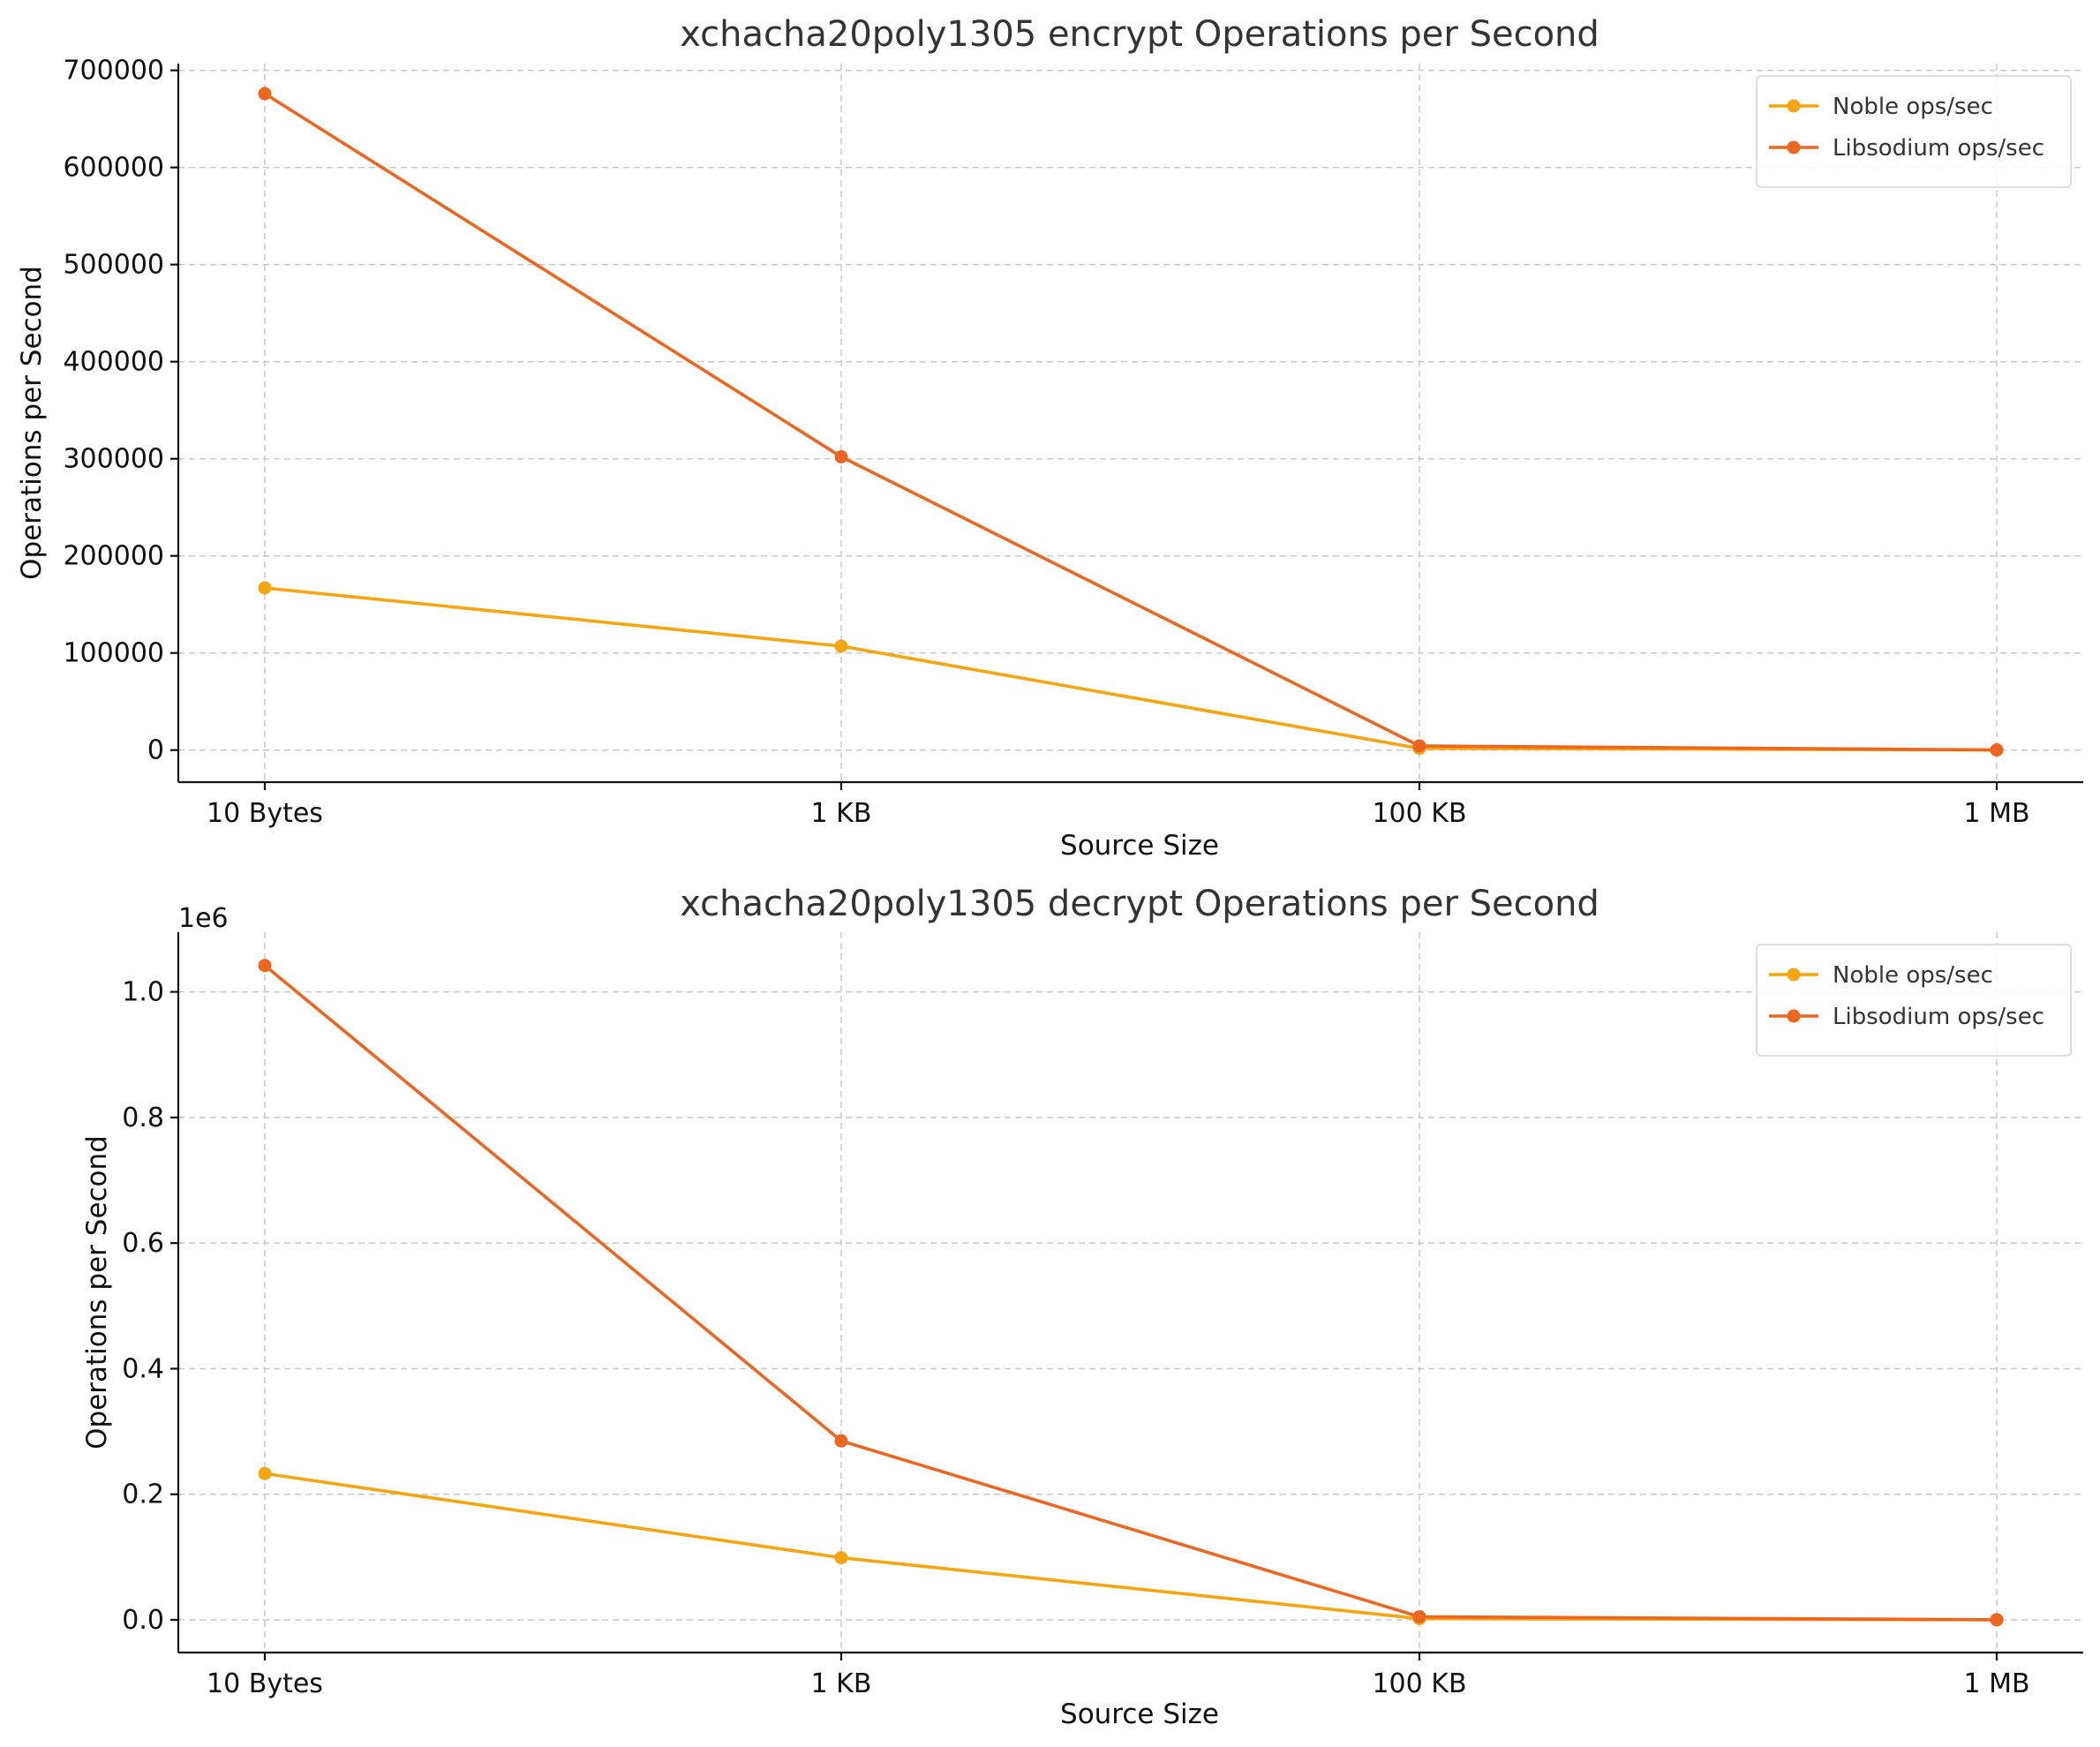 This screenshot has height=1747, width=2100. Describe the element at coordinates (203, 918) in the screenshot. I see `y-offset-label: 1e6` at that location.